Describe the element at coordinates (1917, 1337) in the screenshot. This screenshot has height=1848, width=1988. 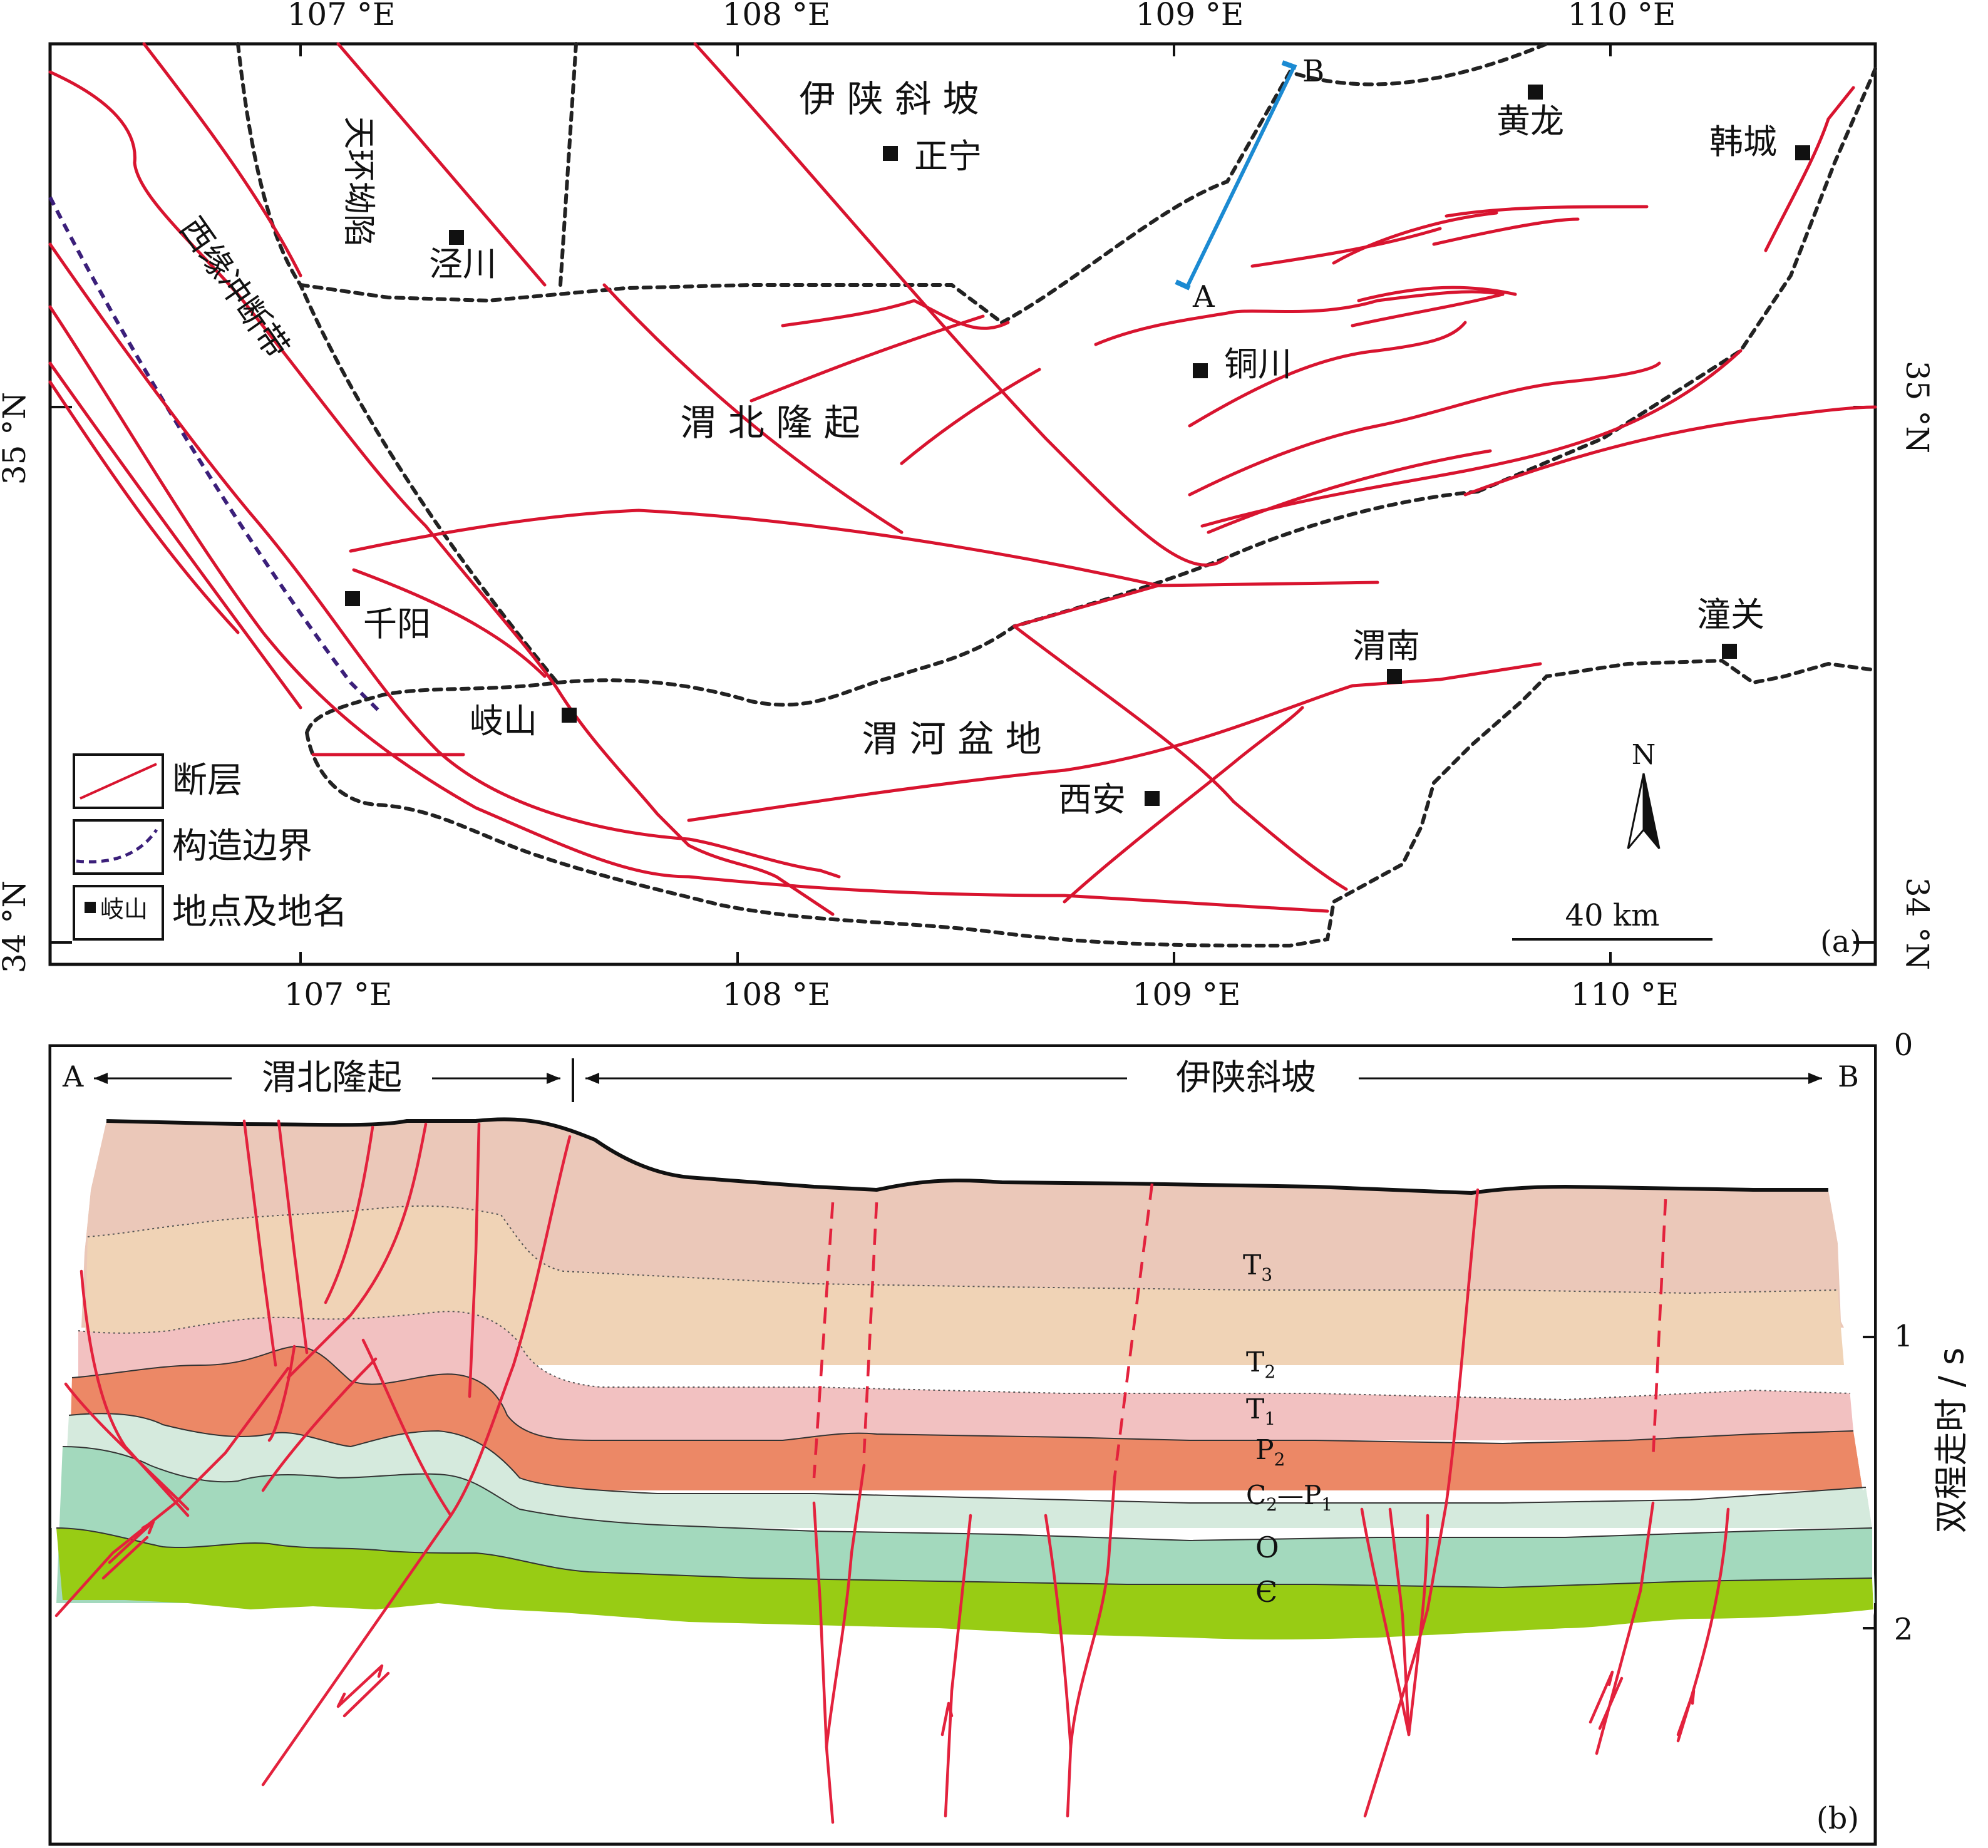
I see `twt-axis: 0 1 2 双程走时 / s` at that location.